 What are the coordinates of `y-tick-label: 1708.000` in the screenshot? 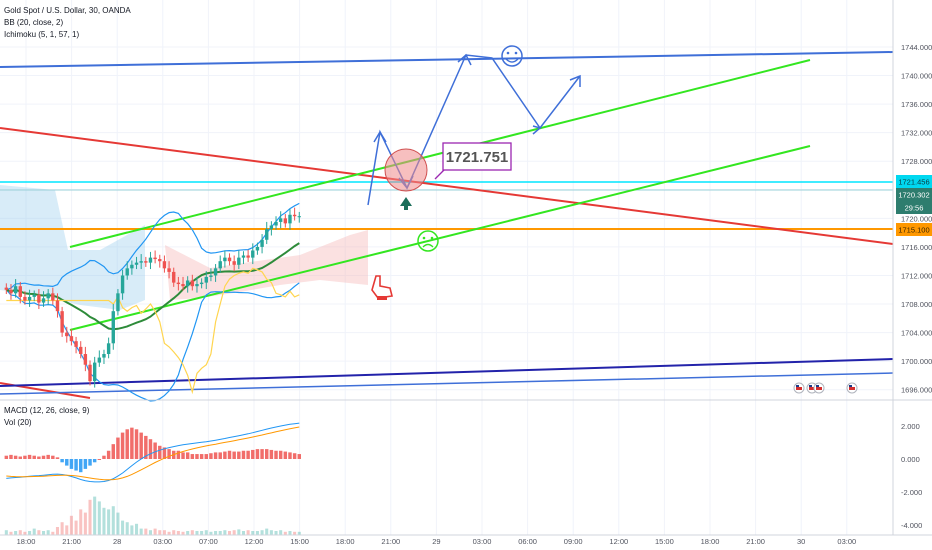 It's located at (916, 304).